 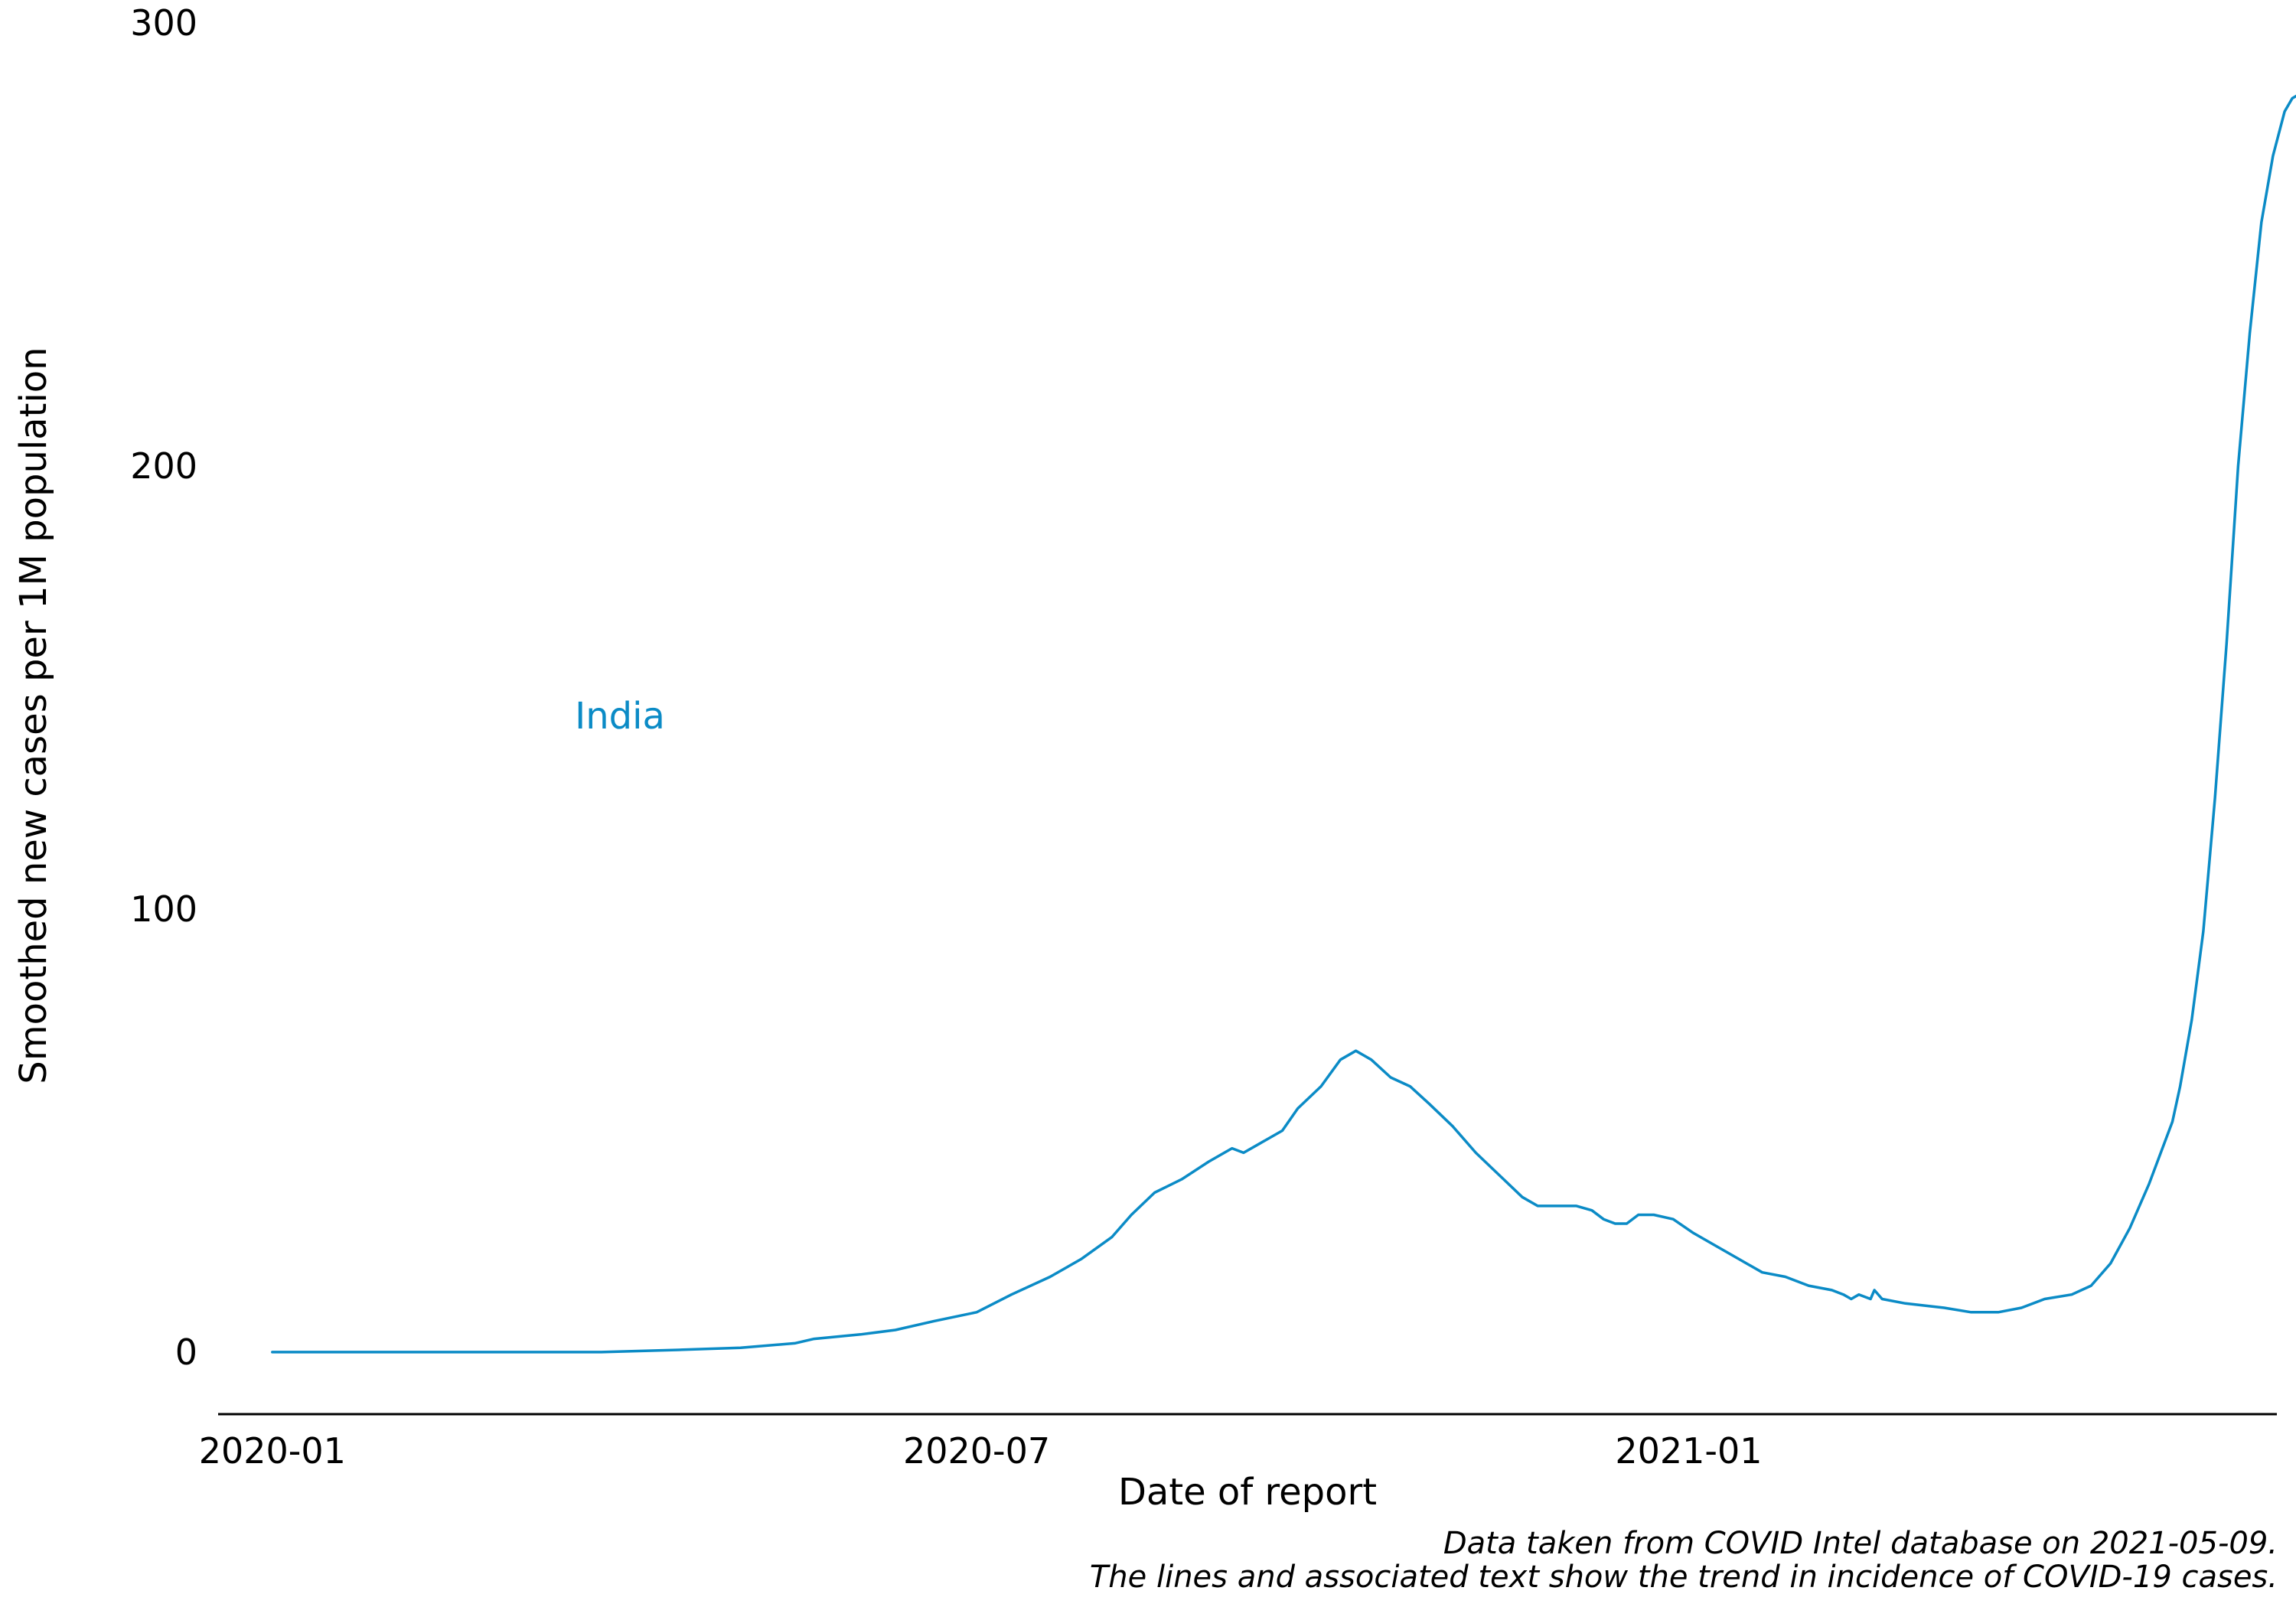 What do you see at coordinates (976, 1451) in the screenshot?
I see `x-tick-label: 2020-07` at bounding box center [976, 1451].